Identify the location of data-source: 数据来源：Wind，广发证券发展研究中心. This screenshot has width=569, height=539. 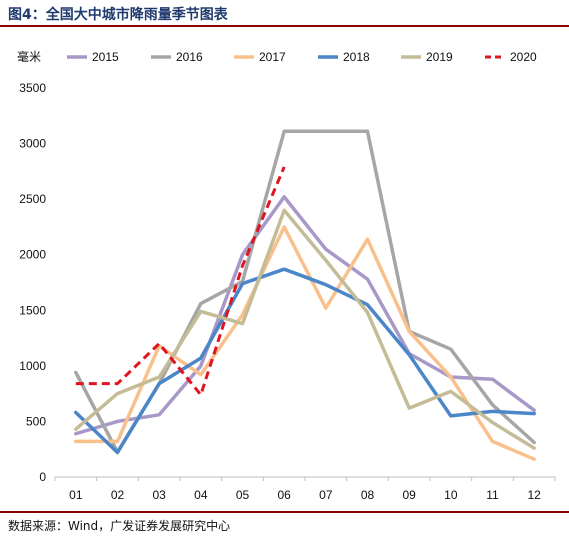
(119, 526).